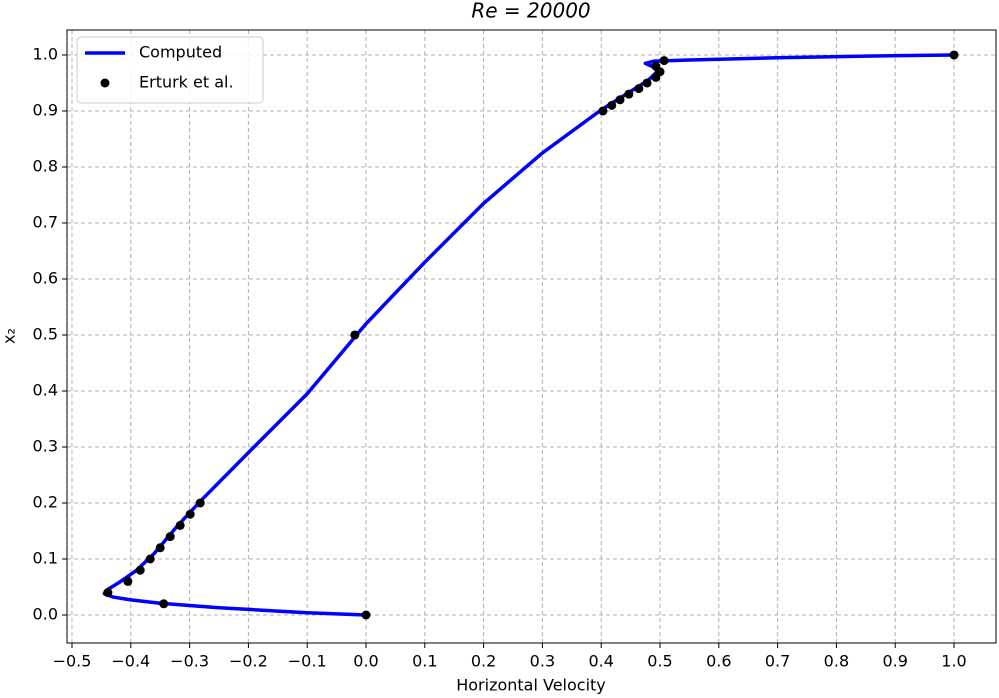 Image resolution: width=999 pixels, height=698 pixels. Describe the element at coordinates (659, 661) in the screenshot. I see `x-tick-label: 0.5` at that location.